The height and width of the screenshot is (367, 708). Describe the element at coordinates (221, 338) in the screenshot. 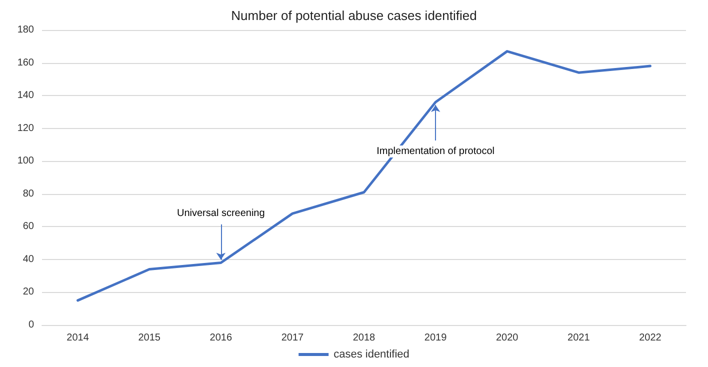

I see `x-tick-label: 2016` at that location.